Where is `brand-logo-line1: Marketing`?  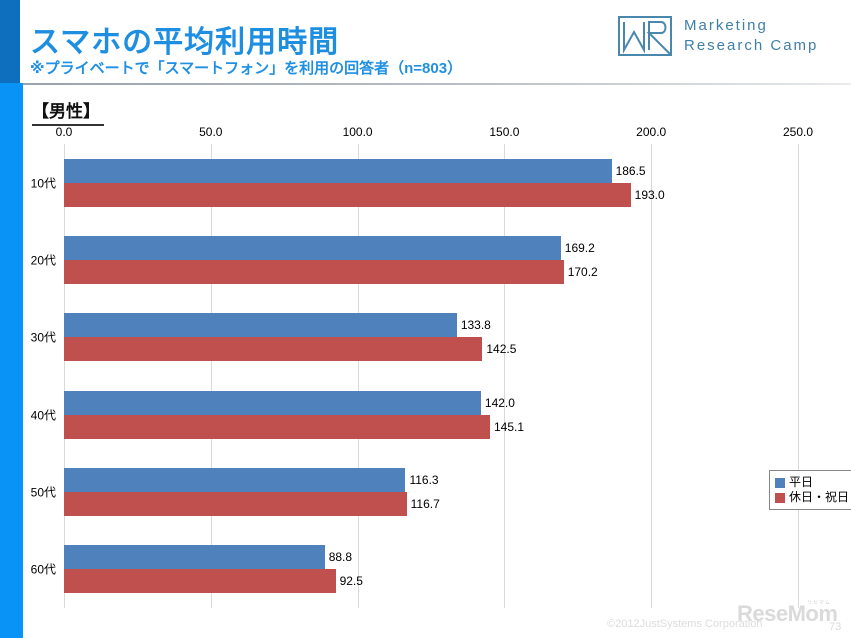 brand-logo-line1: Marketing is located at coordinates (726, 25).